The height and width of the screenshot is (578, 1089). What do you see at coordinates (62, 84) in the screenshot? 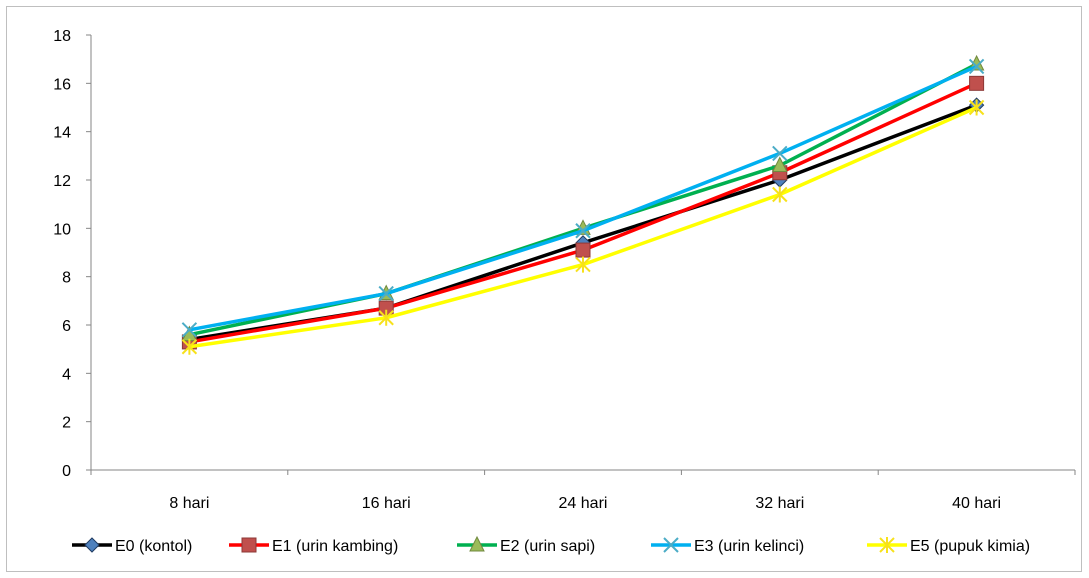
I see `y-tick-label: 16` at bounding box center [62, 84].